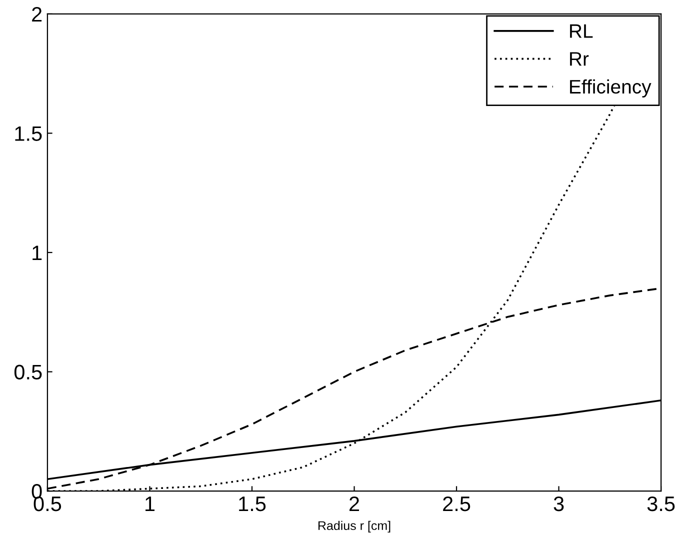 The height and width of the screenshot is (558, 678). Describe the element at coordinates (355, 503) in the screenshot. I see `x-tick-label: 2` at that location.